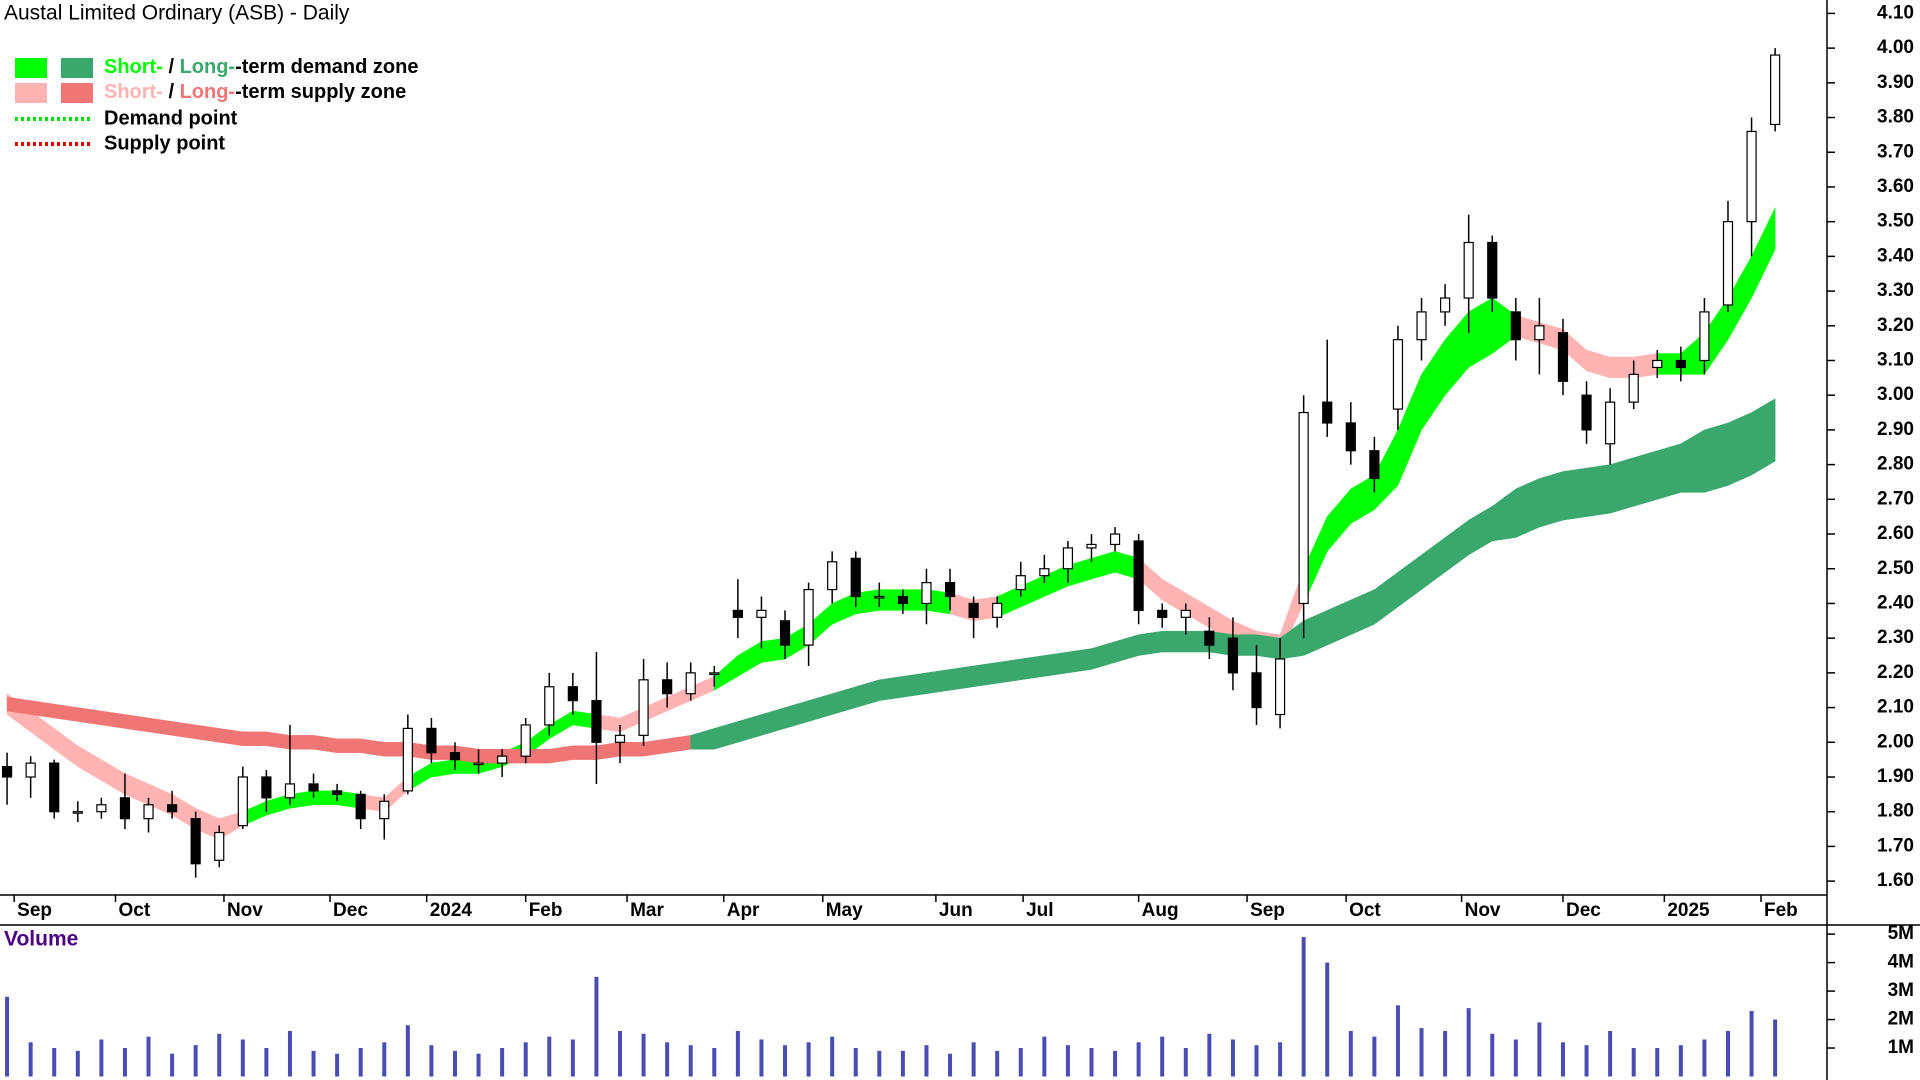  I want to click on volume-tick-label: 3M, so click(1901, 990).